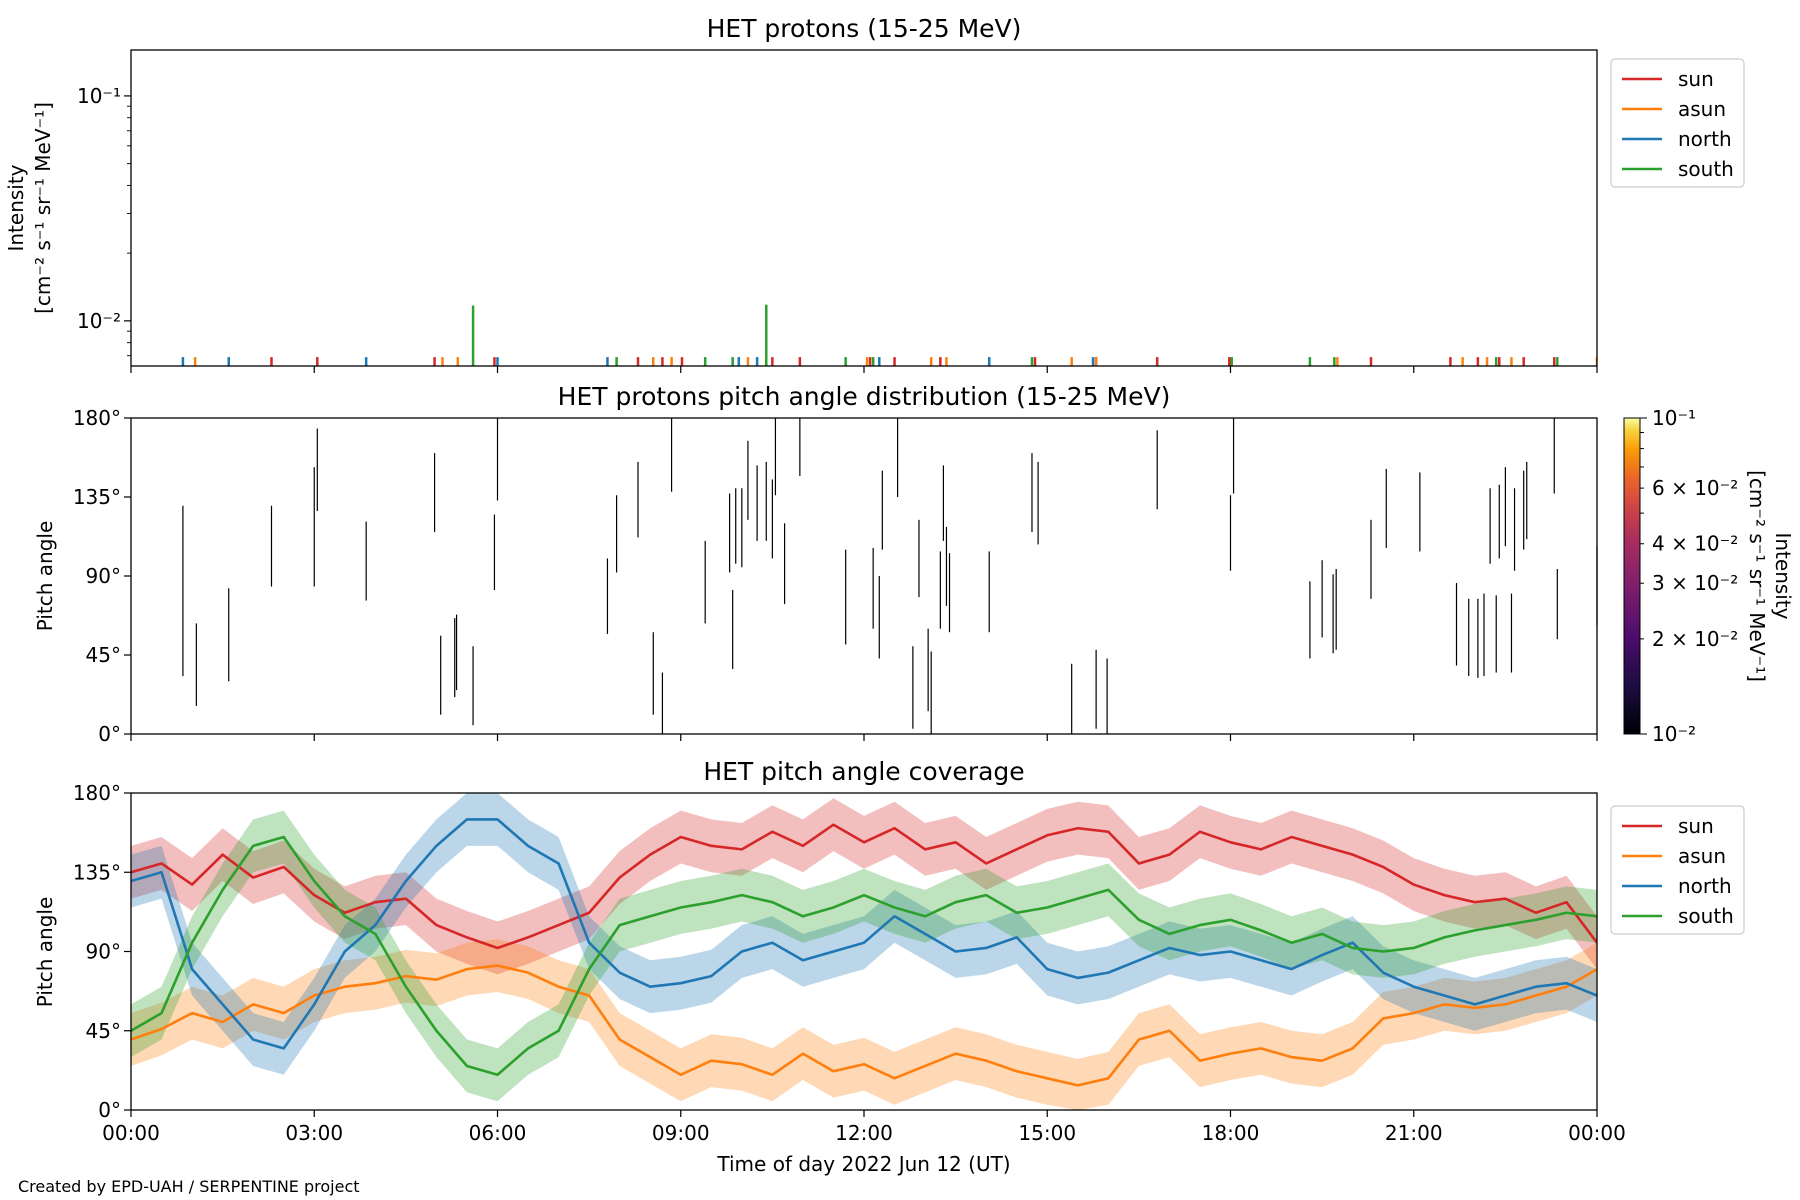 The height and width of the screenshot is (1200, 1800). What do you see at coordinates (1632, 576) in the screenshot?
I see `colorbar` at bounding box center [1632, 576].